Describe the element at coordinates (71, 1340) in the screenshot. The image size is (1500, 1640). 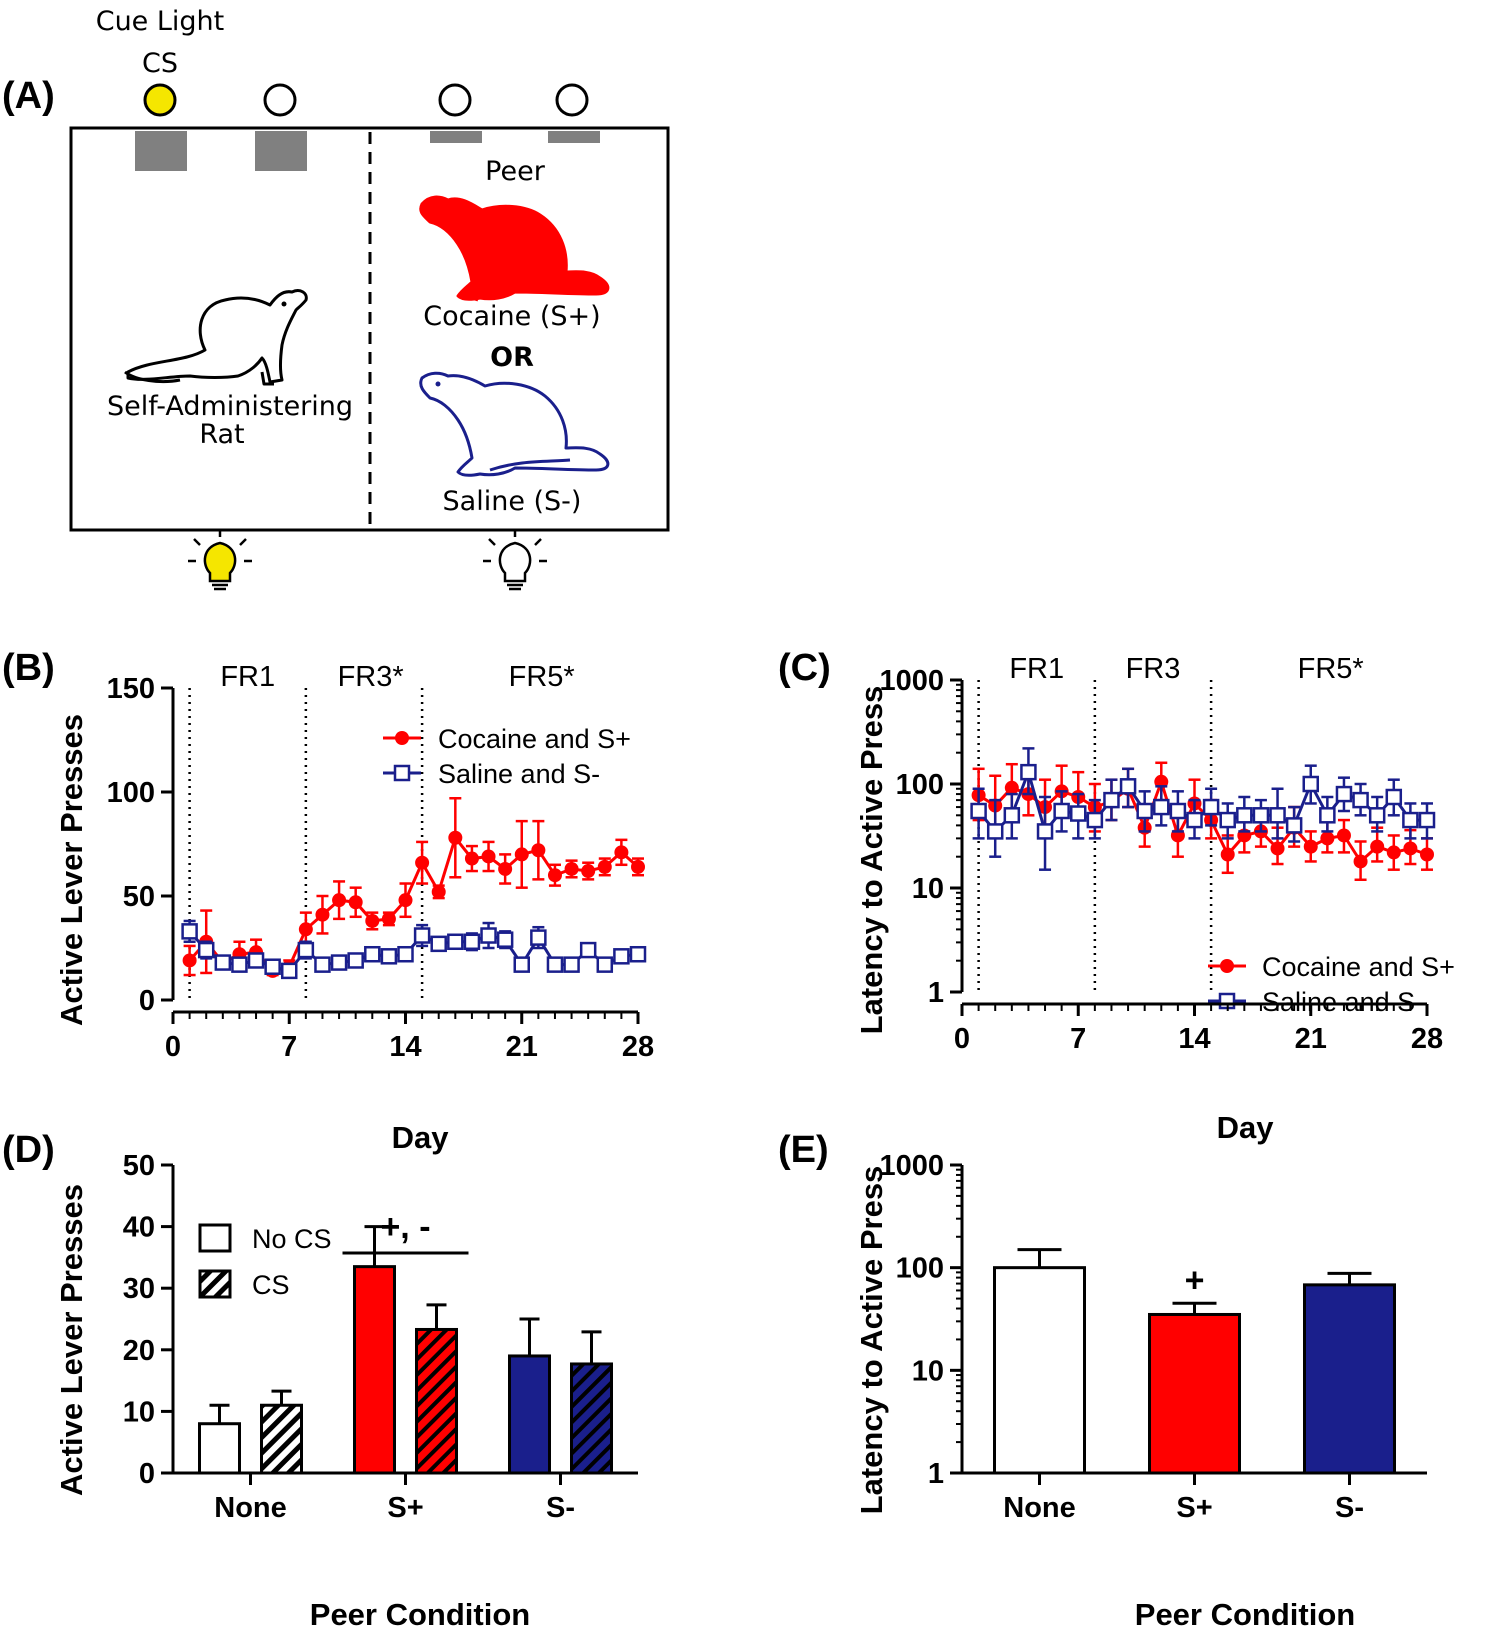
I see `panel-d-ylabel: Active Lever Presses` at that location.